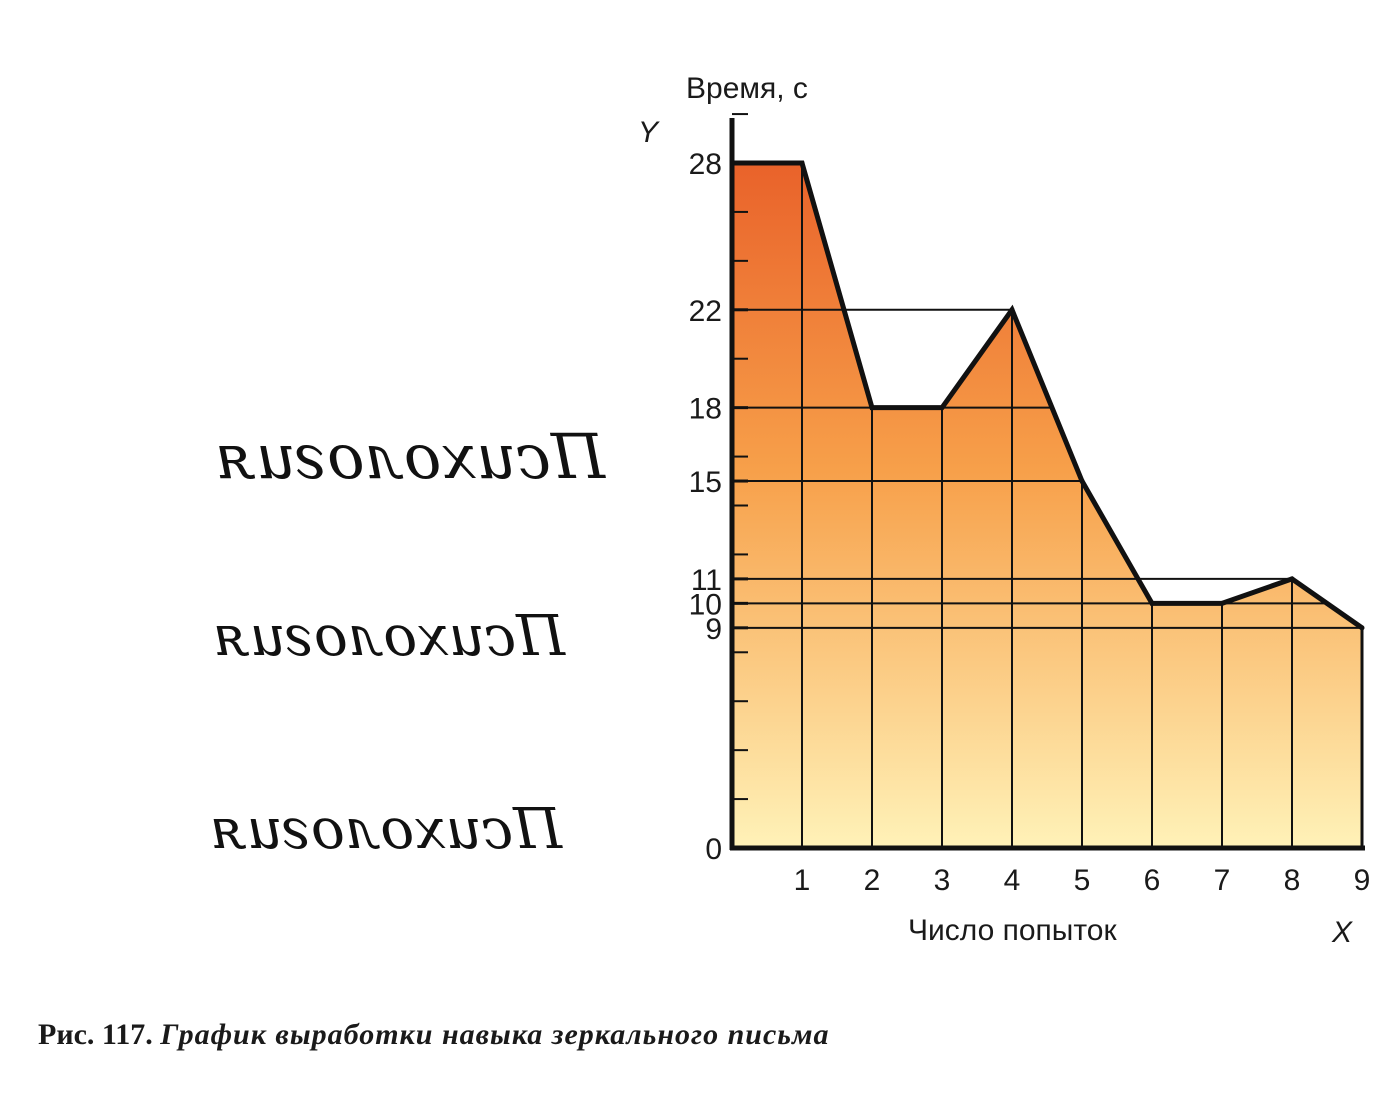 This screenshot has height=1115, width=1395. What do you see at coordinates (747, 88) in the screenshot?
I see `y-axis-title: Время, с` at bounding box center [747, 88].